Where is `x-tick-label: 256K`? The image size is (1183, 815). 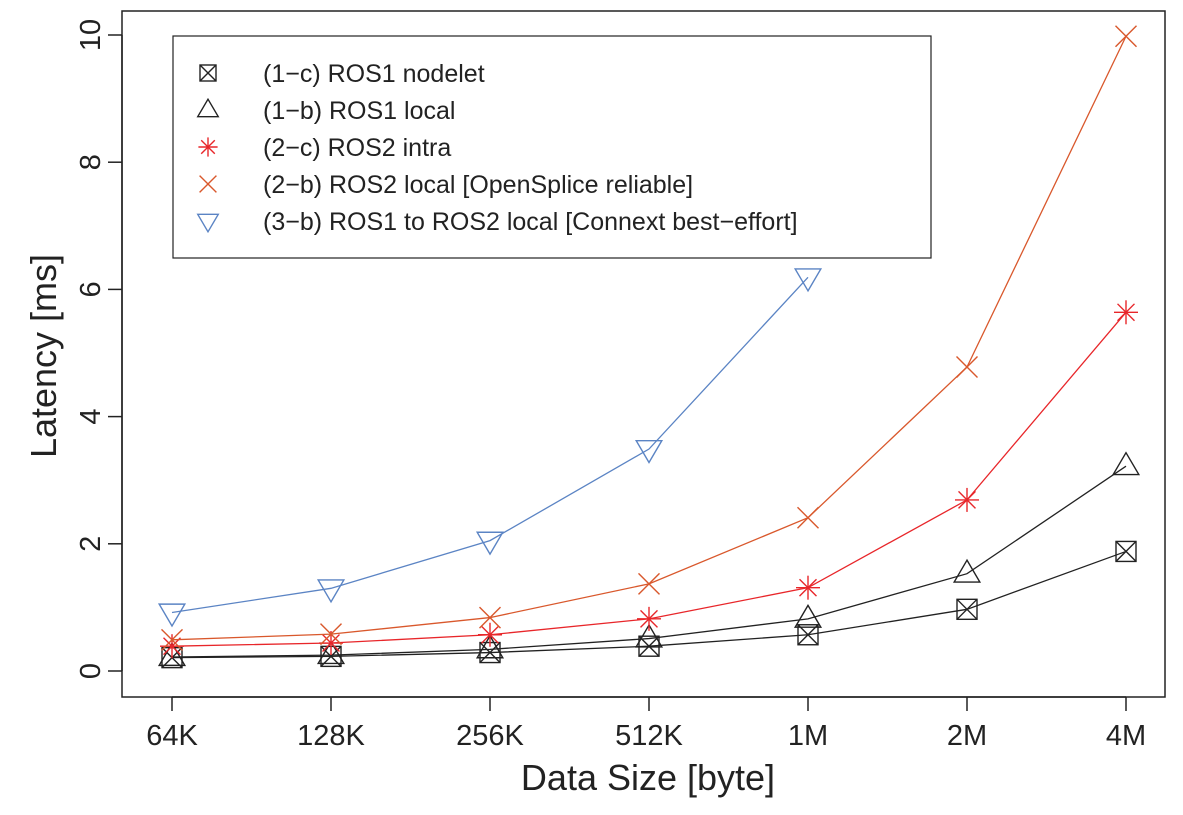 x-tick-label: 256K is located at coordinates (490, 736).